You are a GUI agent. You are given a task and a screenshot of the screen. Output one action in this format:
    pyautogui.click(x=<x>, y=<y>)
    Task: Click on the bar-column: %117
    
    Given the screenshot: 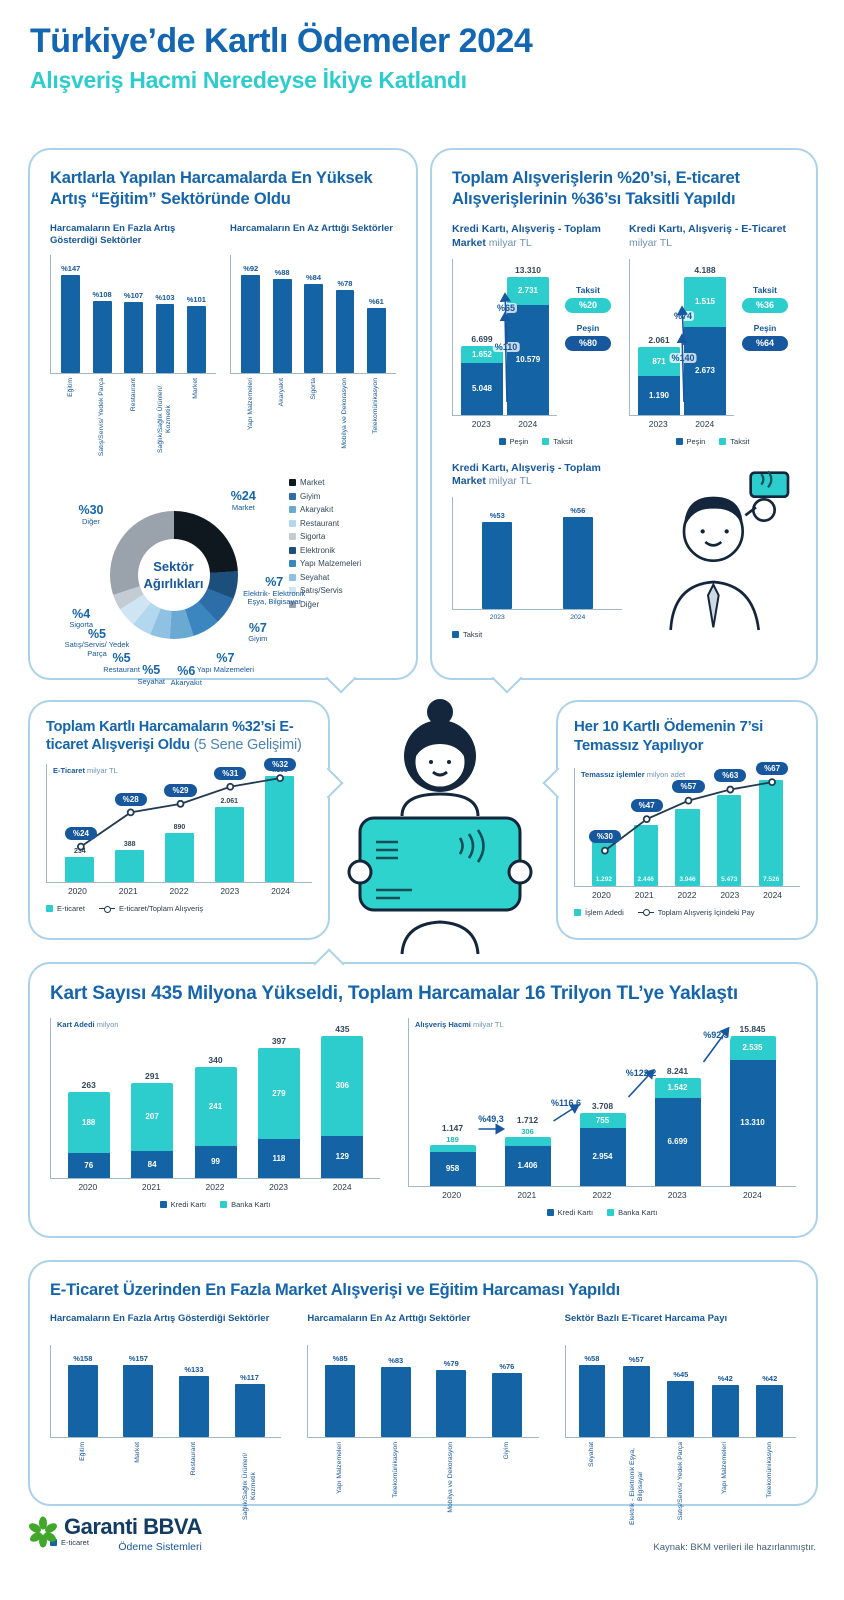 What is the action you would take?
    pyautogui.click(x=250, y=1405)
    